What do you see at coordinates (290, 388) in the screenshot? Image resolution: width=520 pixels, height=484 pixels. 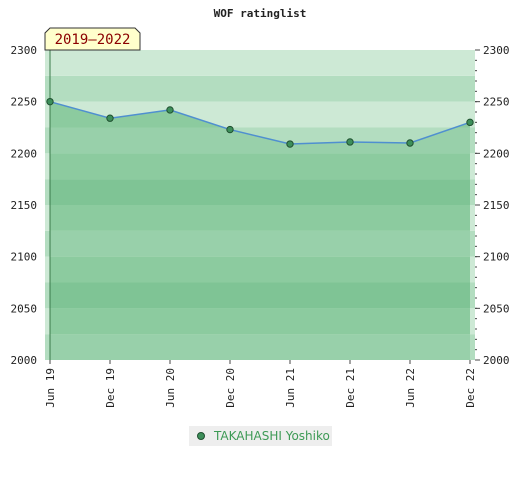 I see `x-tick-label: Jun 21` at bounding box center [290, 388].